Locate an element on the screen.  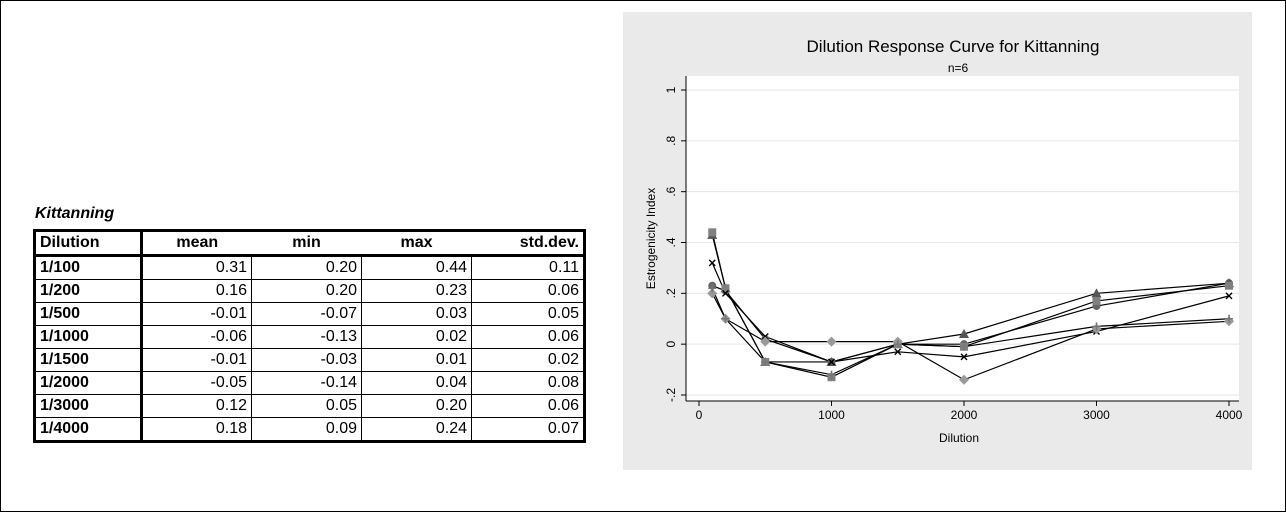
std-dev-cell: 0.05 is located at coordinates (528, 314).